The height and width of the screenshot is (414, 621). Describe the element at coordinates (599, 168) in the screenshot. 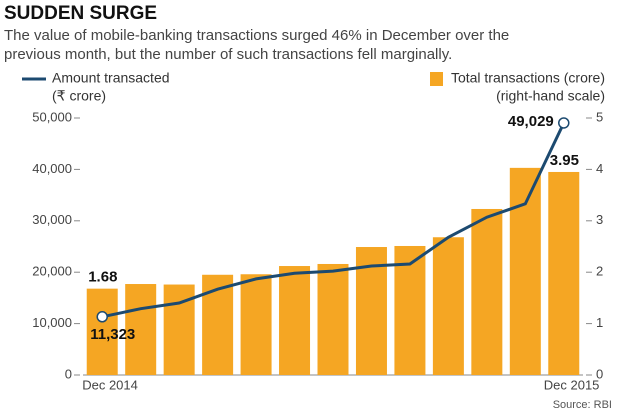

I see `y2-tick-label: 4` at that location.